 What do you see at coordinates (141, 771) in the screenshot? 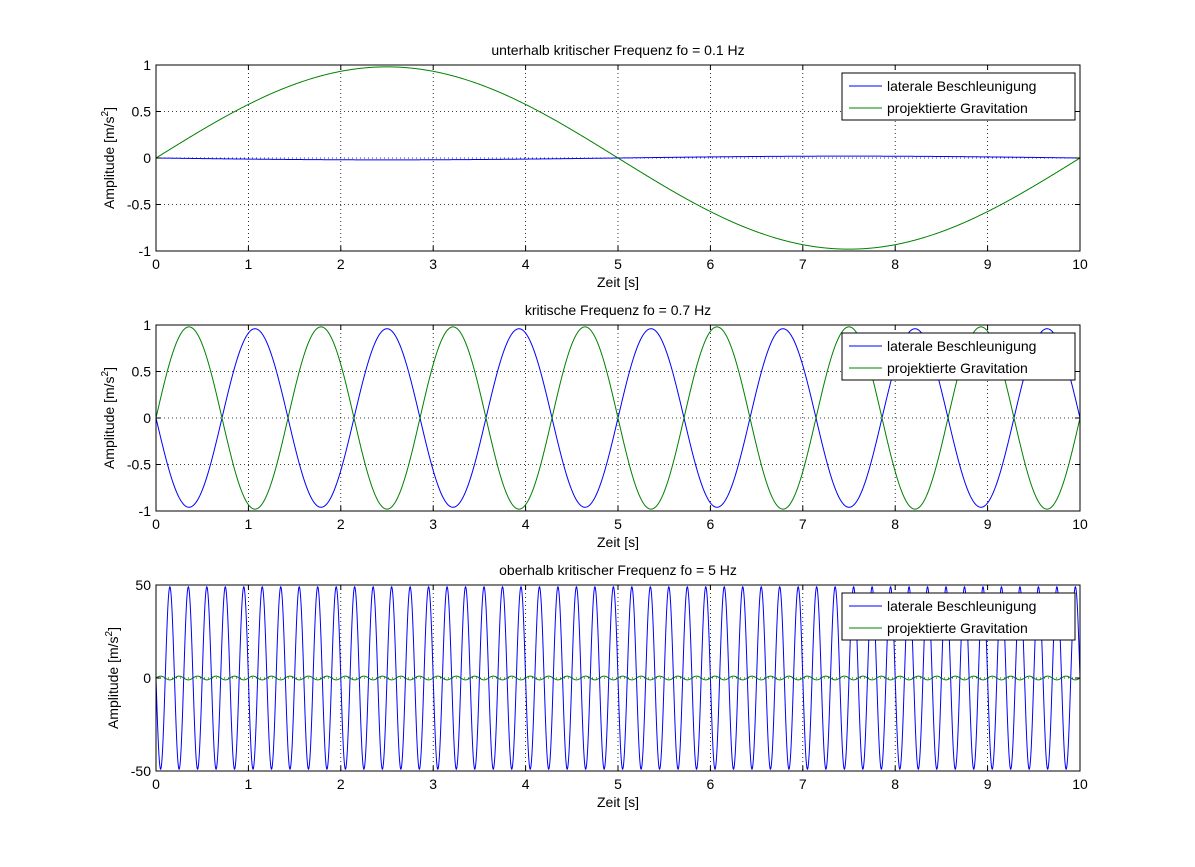
I see `y-tick-label: -50` at bounding box center [141, 771].